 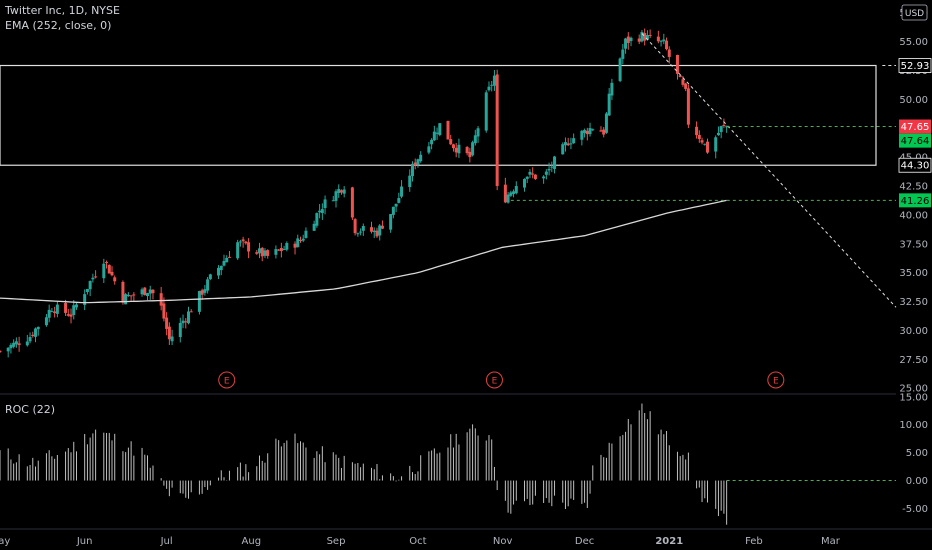 What do you see at coordinates (363, 251) in the screenshot?
I see `ema-252-line` at bounding box center [363, 251].